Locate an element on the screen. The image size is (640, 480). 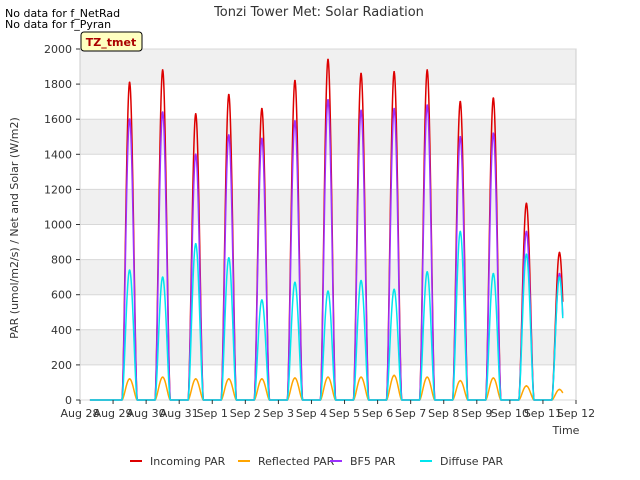
x-tick-label: Sep 5 is located at coordinates (344, 413).